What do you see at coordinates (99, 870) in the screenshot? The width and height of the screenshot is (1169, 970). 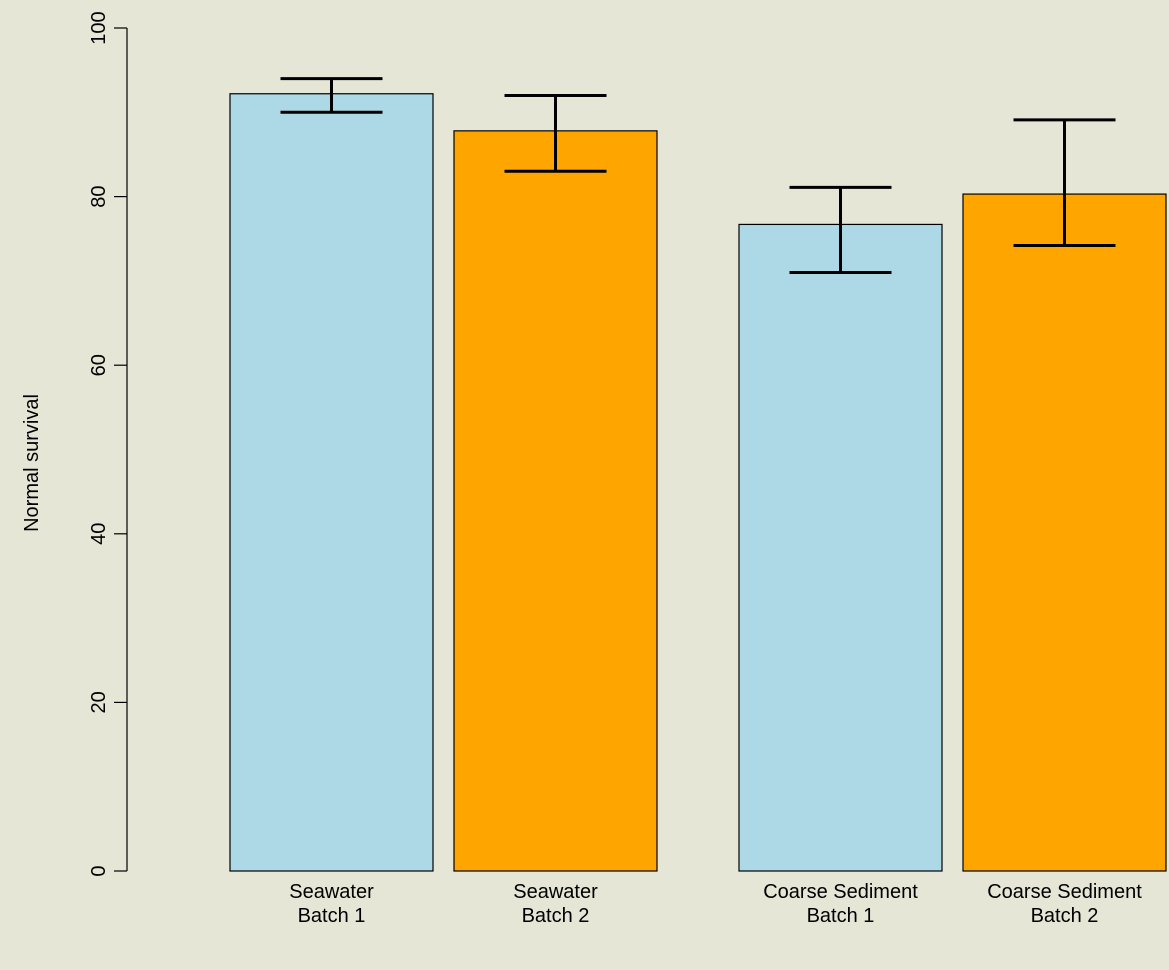 I see `y-tick-label: 0` at bounding box center [99, 870].